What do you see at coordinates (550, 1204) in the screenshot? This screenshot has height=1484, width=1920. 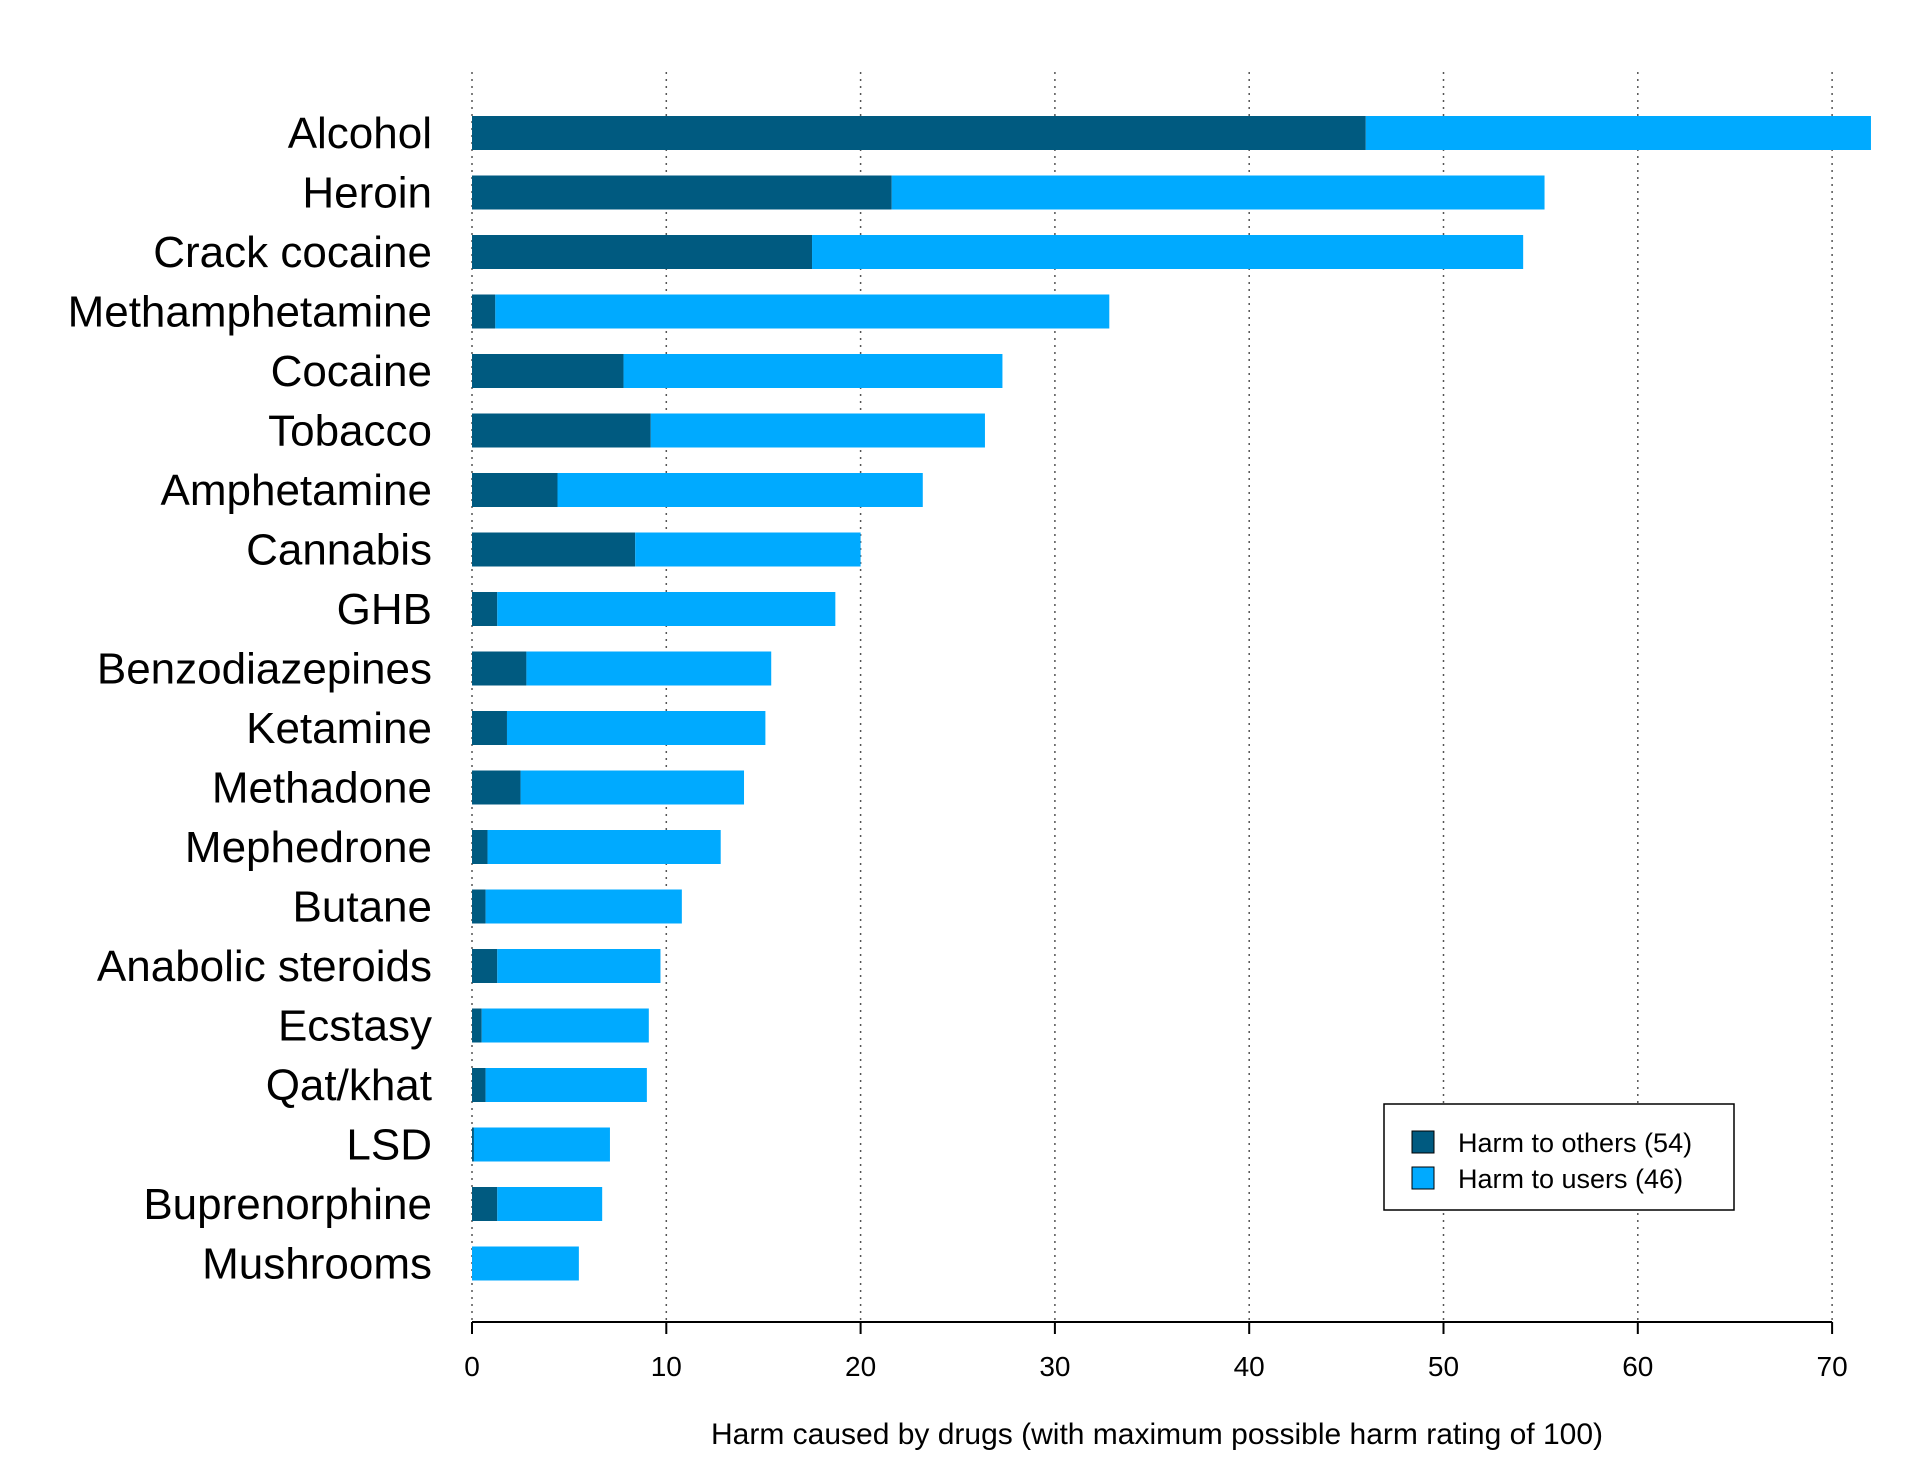 I see `bar-buprenorphine-users` at bounding box center [550, 1204].